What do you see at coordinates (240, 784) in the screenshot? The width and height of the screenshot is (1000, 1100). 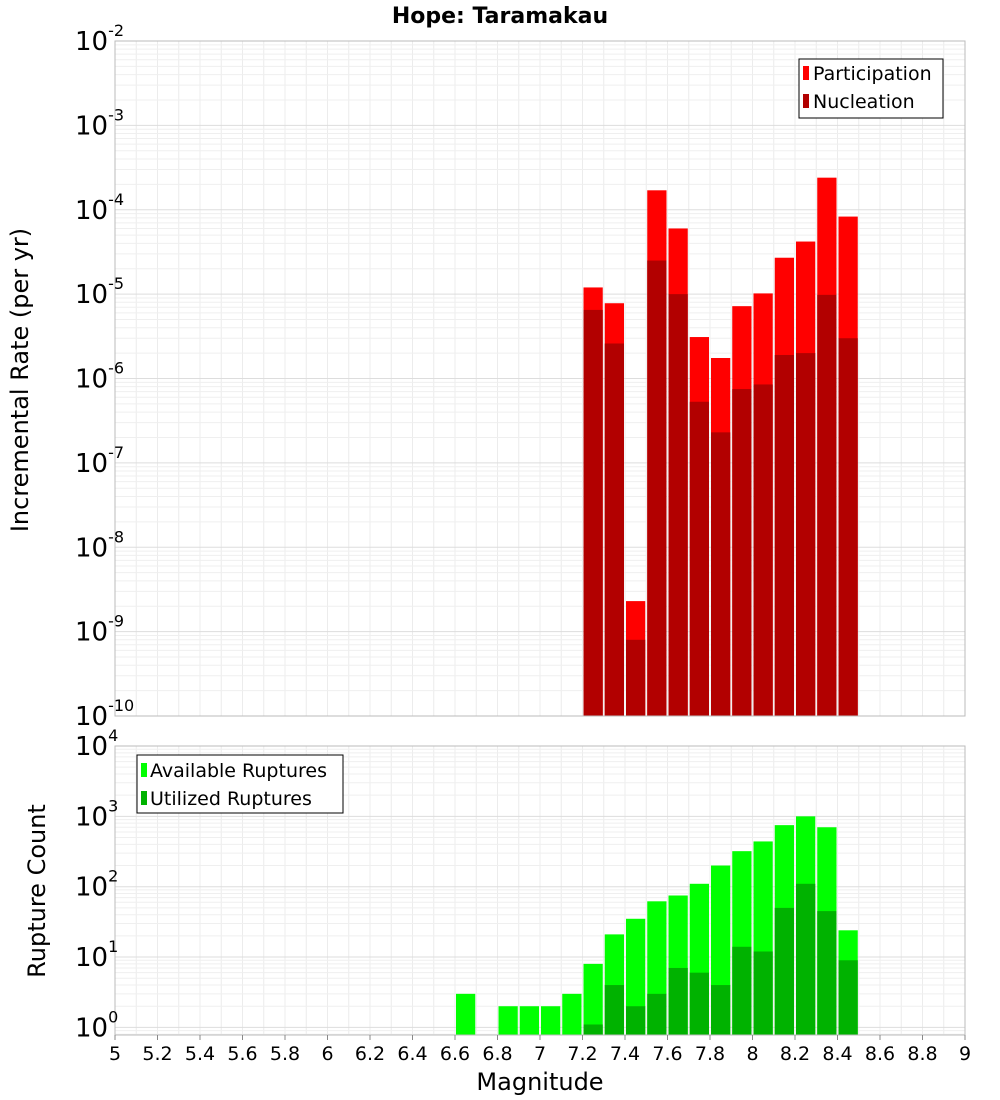 I see `bottom-legend: Available Ruptures Utilized Ruptures` at bounding box center [240, 784].